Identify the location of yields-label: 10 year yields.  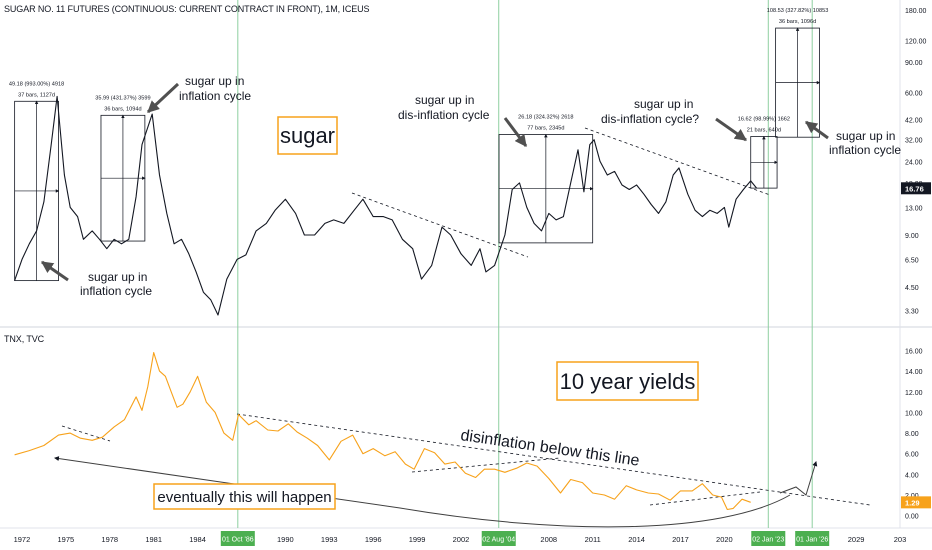
(628, 381).